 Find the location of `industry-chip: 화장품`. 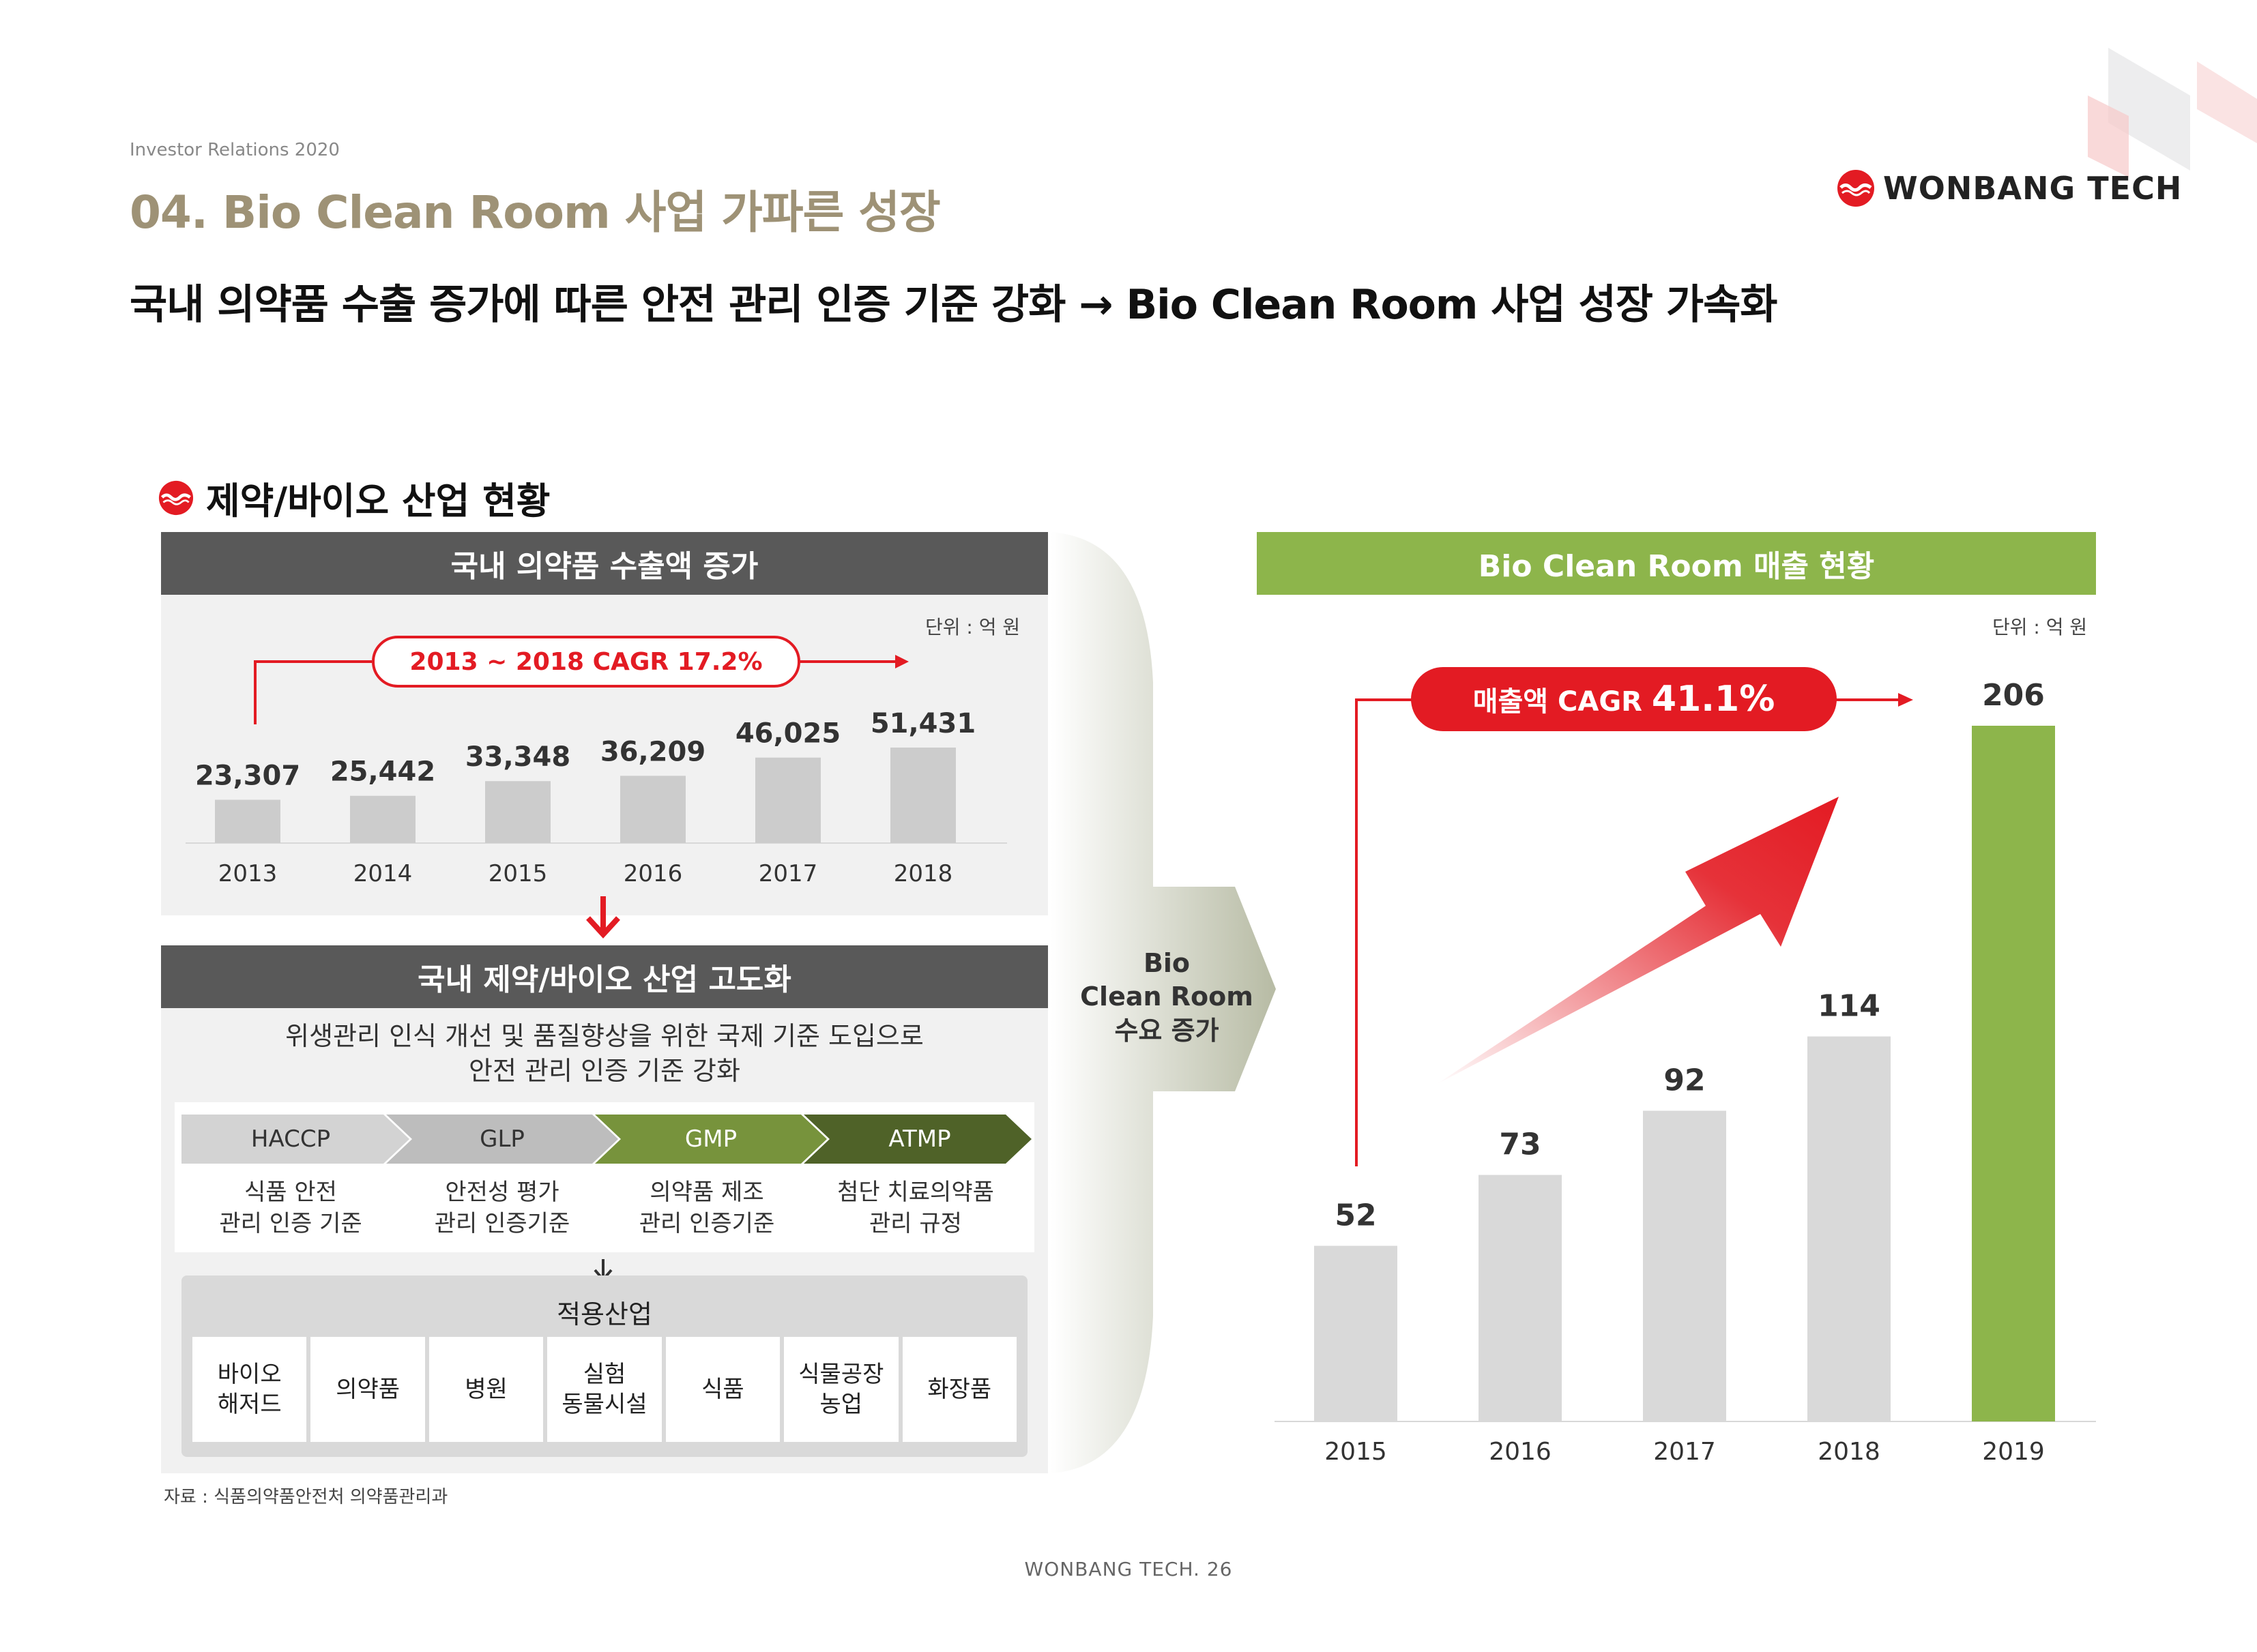

industry-chip: 화장품 is located at coordinates (959, 1390).